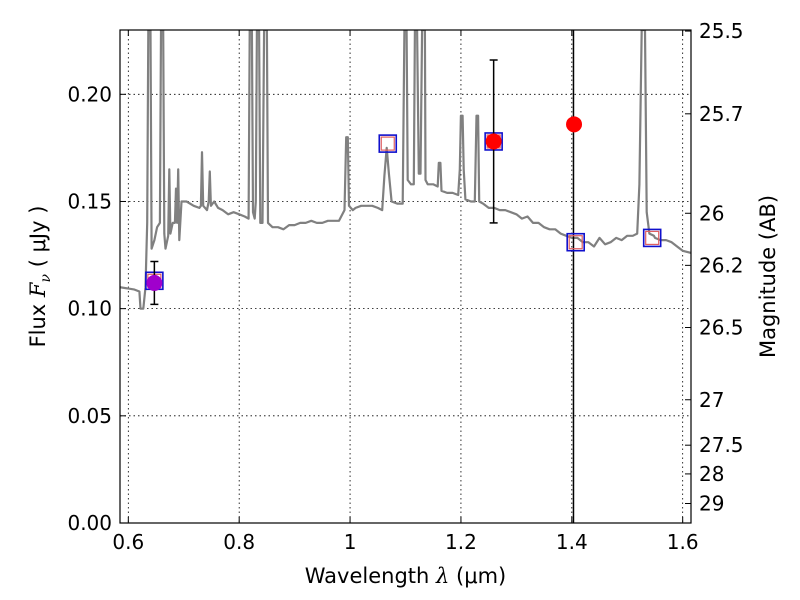 The width and height of the screenshot is (800, 600). Describe the element at coordinates (711, 503) in the screenshot. I see `y2-tick-label: 29` at that location.